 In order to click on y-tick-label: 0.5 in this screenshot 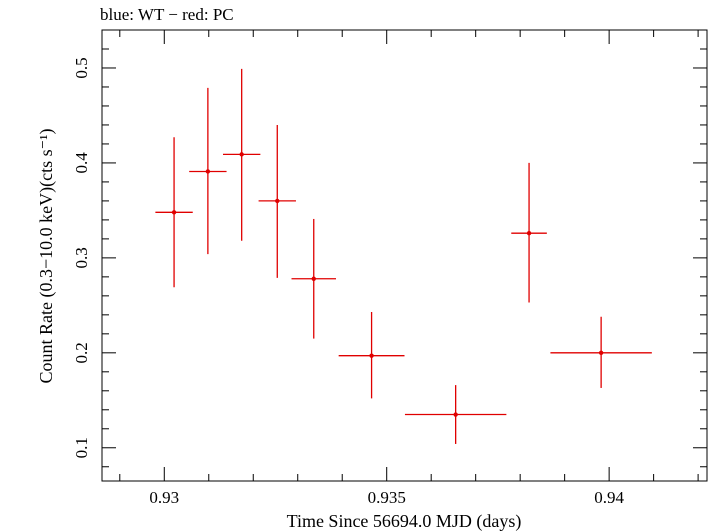, I will do `click(81, 67)`.